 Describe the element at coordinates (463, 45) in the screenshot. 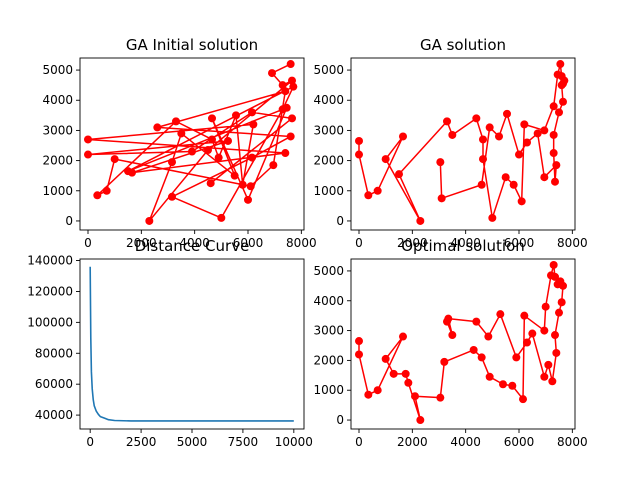

I see `subplot-title: GA solution` at that location.